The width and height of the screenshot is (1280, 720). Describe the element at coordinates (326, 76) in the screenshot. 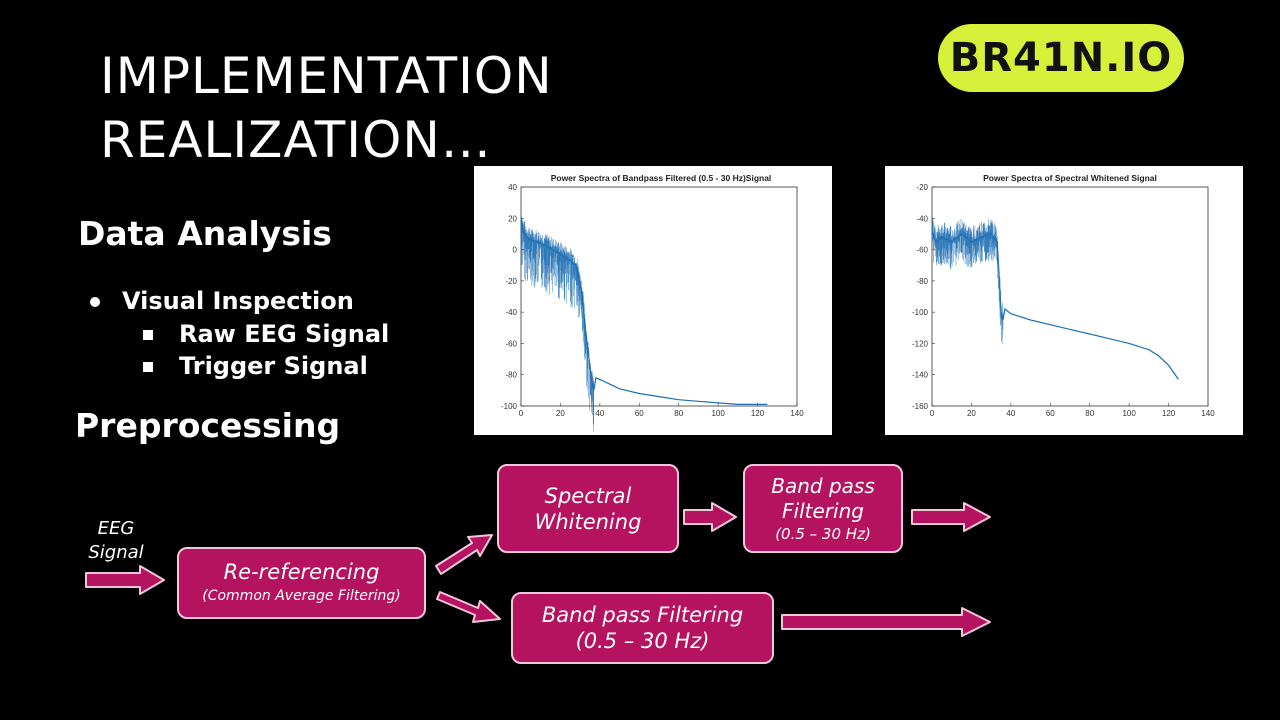

I see `slide-title-line1: IMPLEMENTATION` at that location.